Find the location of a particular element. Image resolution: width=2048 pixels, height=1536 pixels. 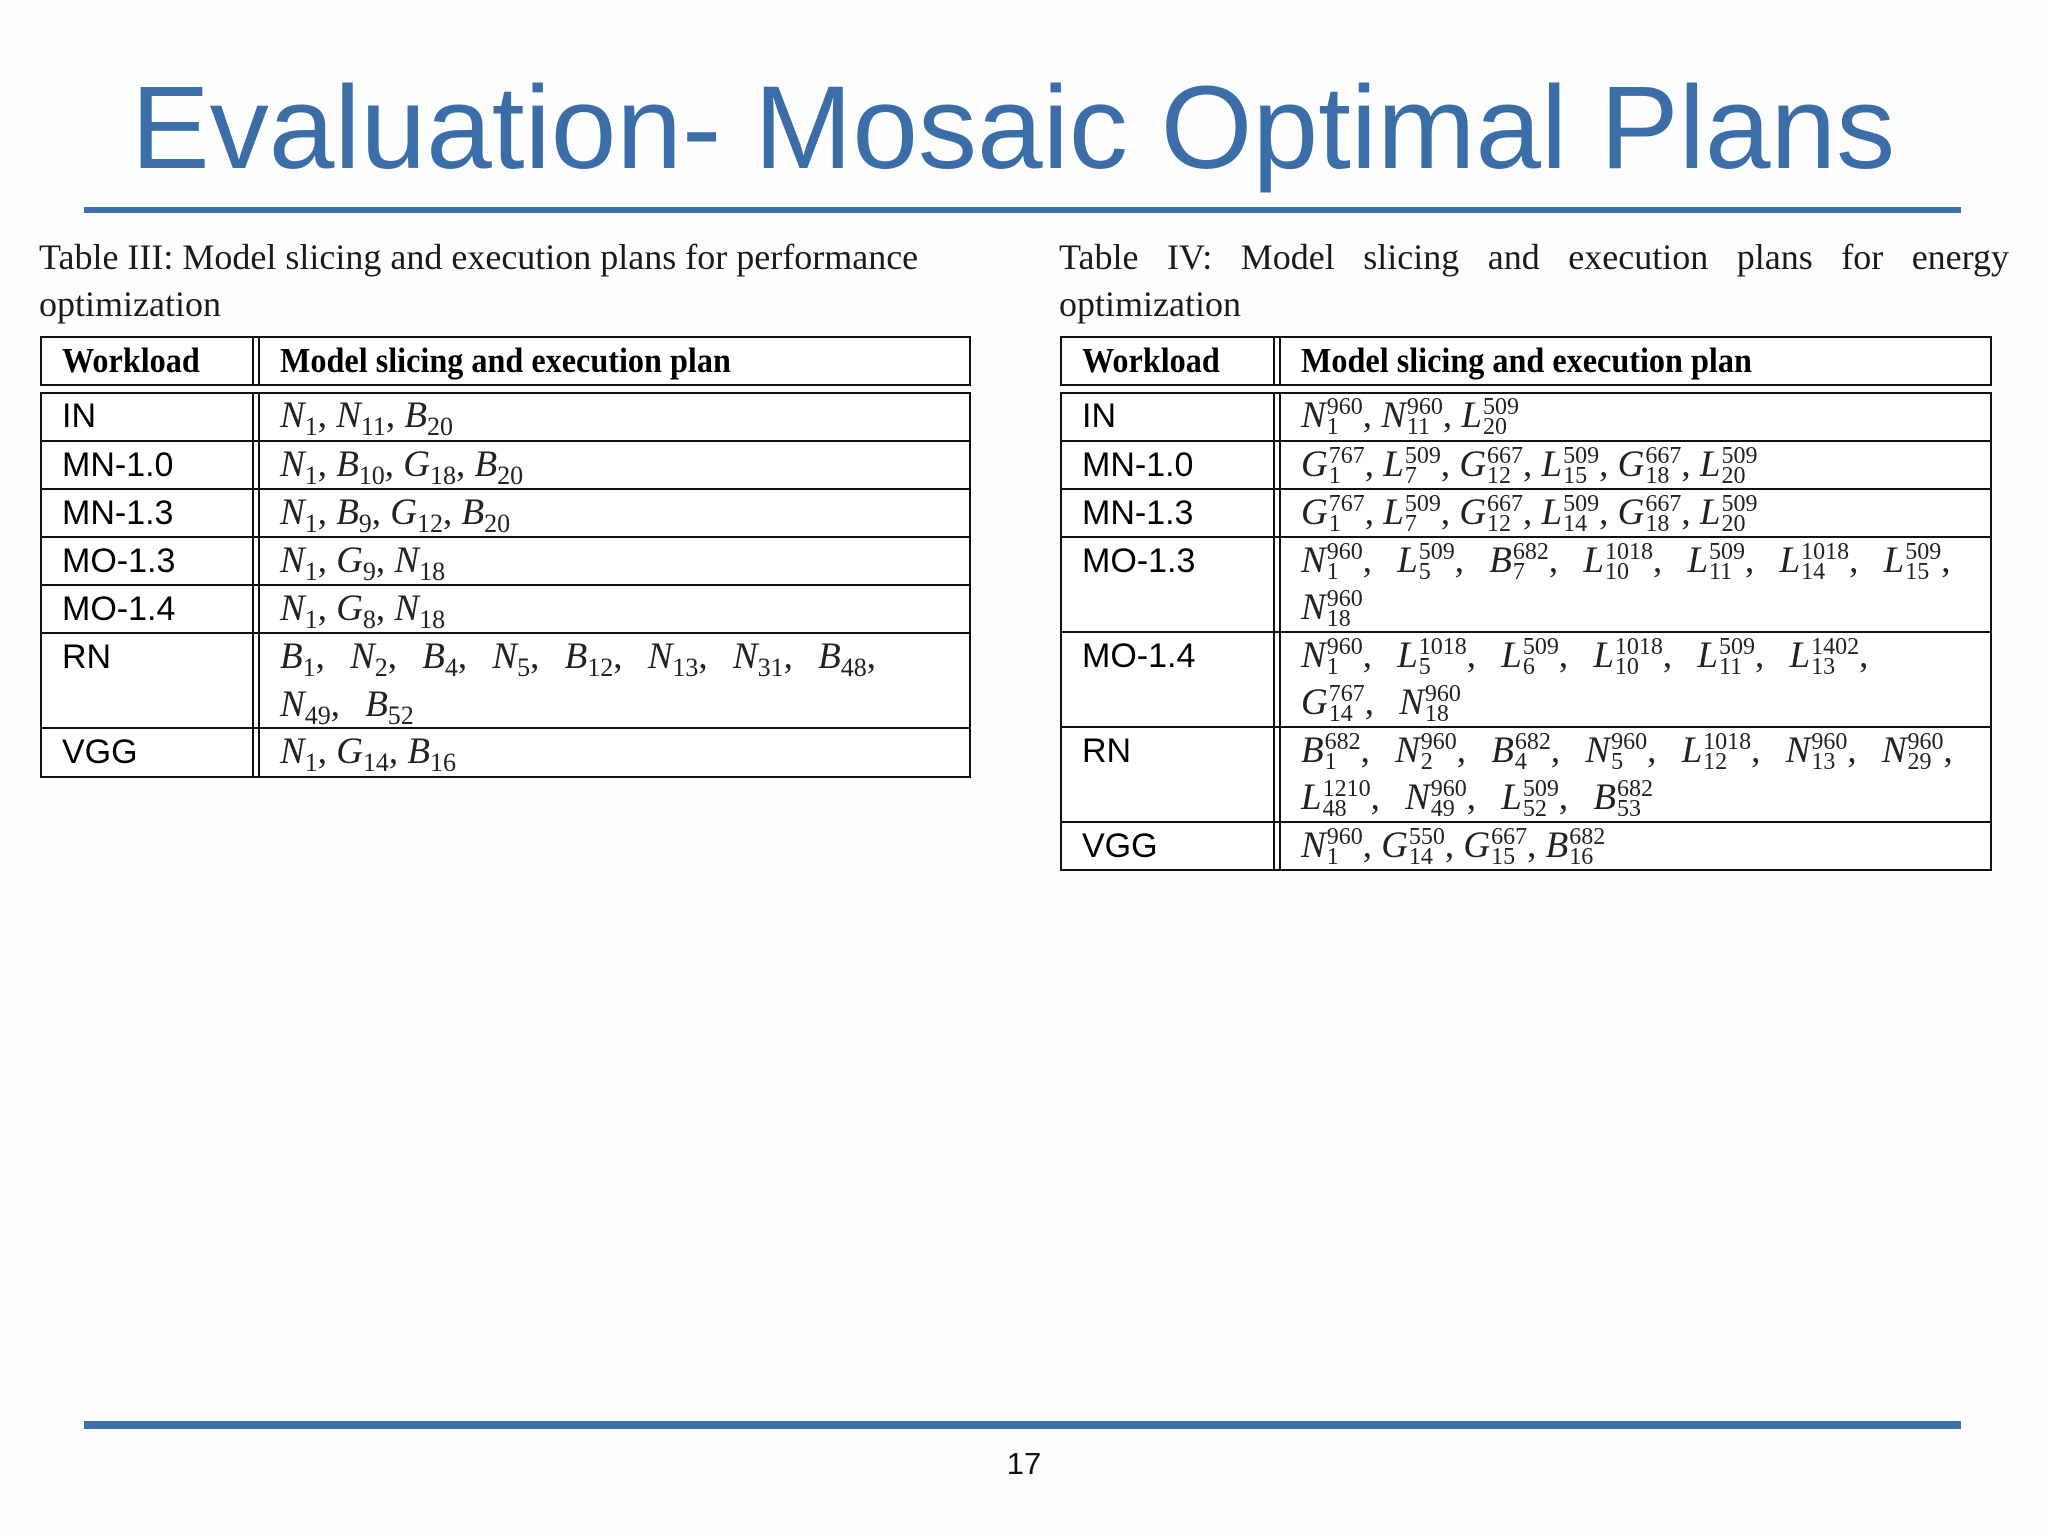

index-stack: 509 6 is located at coordinates (1540, 657).